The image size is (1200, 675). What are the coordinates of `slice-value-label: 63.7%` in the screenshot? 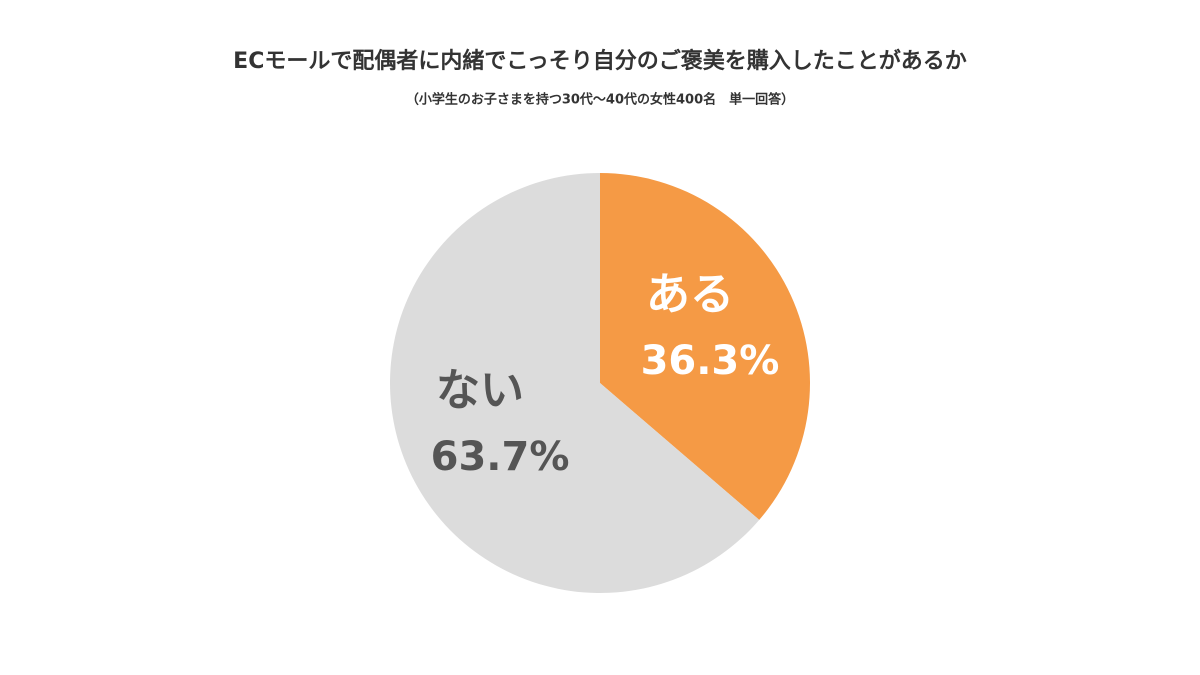 It's located at (500, 457).